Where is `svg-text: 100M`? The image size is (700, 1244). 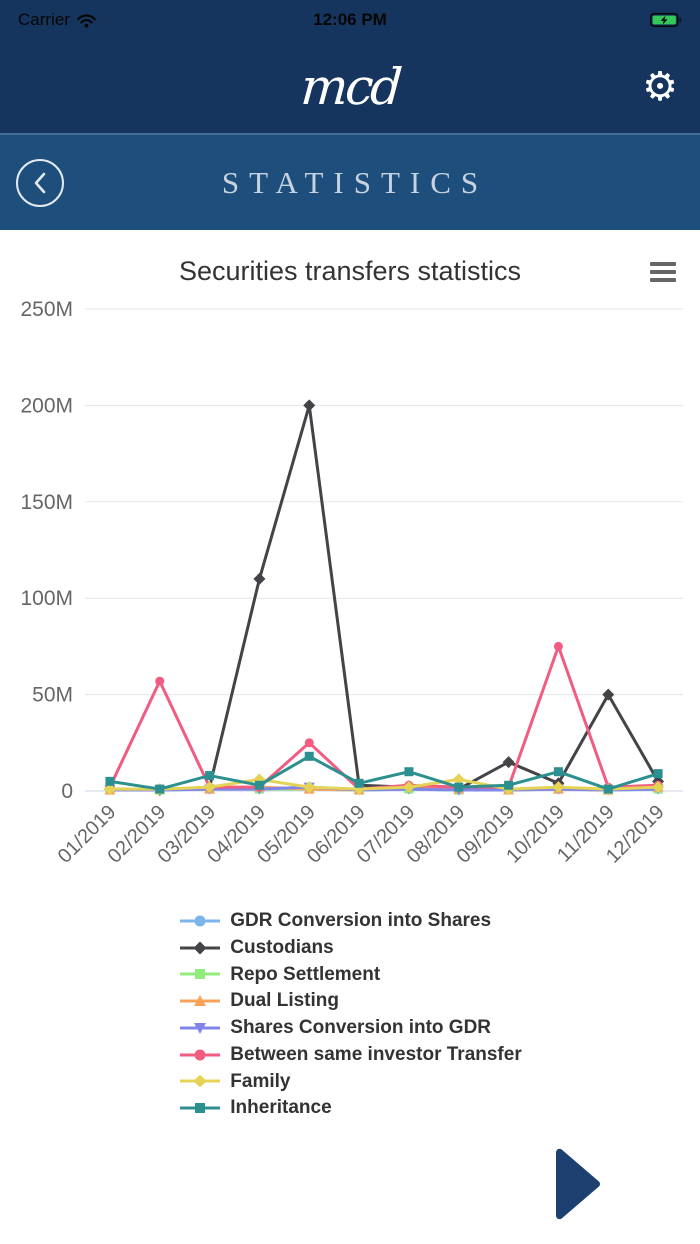 svg-text: 100M is located at coordinates (46, 598).